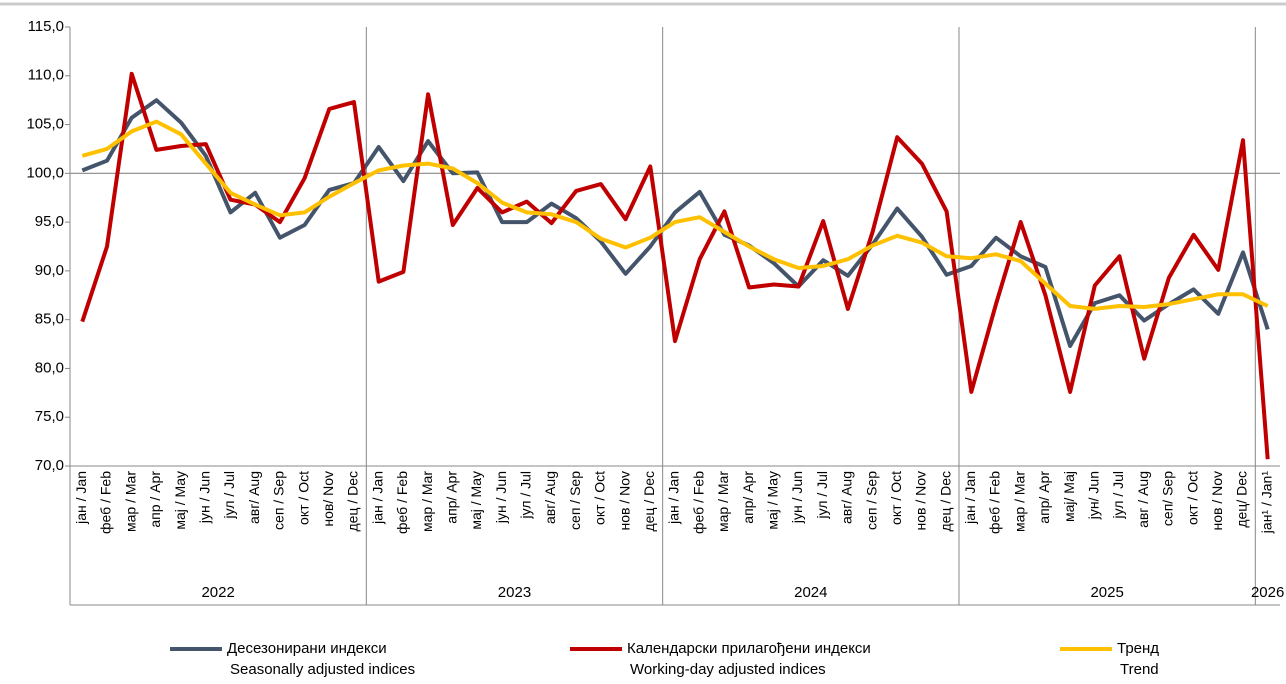 This screenshot has width=1286, height=684. I want to click on y-tick-label: 110,0, so click(46, 75).